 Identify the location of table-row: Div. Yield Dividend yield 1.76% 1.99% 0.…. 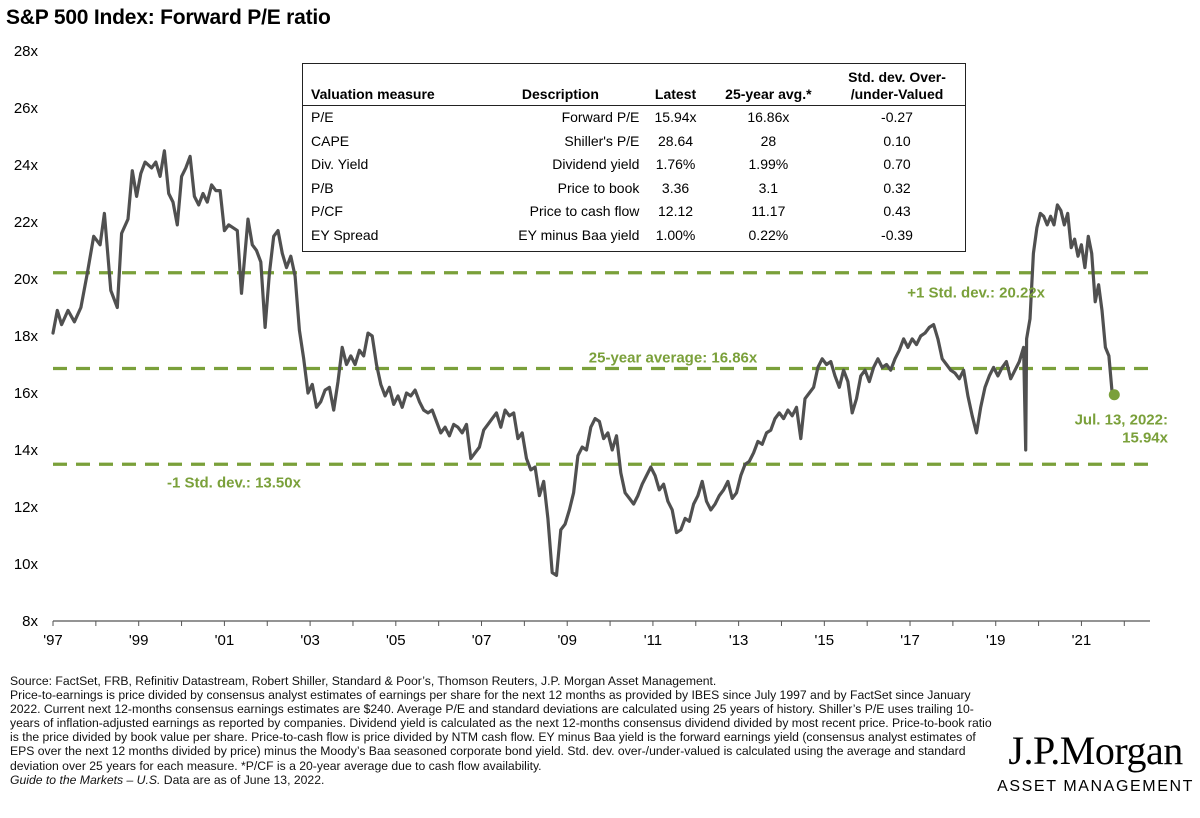
(634, 165).